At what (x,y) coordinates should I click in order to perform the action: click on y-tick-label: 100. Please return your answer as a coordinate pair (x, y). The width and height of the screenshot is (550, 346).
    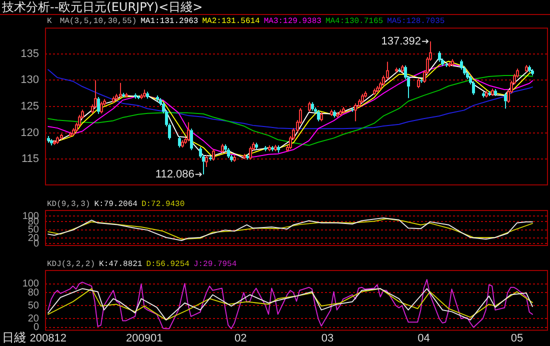
    Looking at the image, I should click on (31, 284).